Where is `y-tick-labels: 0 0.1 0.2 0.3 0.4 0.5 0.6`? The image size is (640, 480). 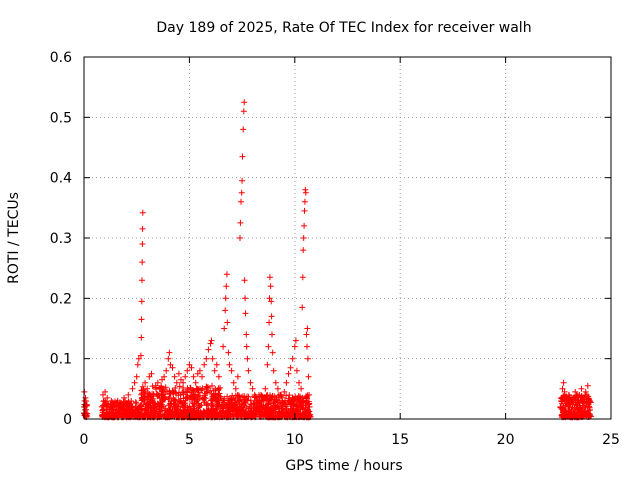
y-tick-labels: 0 0.1 0.2 0.3 0.4 0.5 0.6 is located at coordinates (61, 239).